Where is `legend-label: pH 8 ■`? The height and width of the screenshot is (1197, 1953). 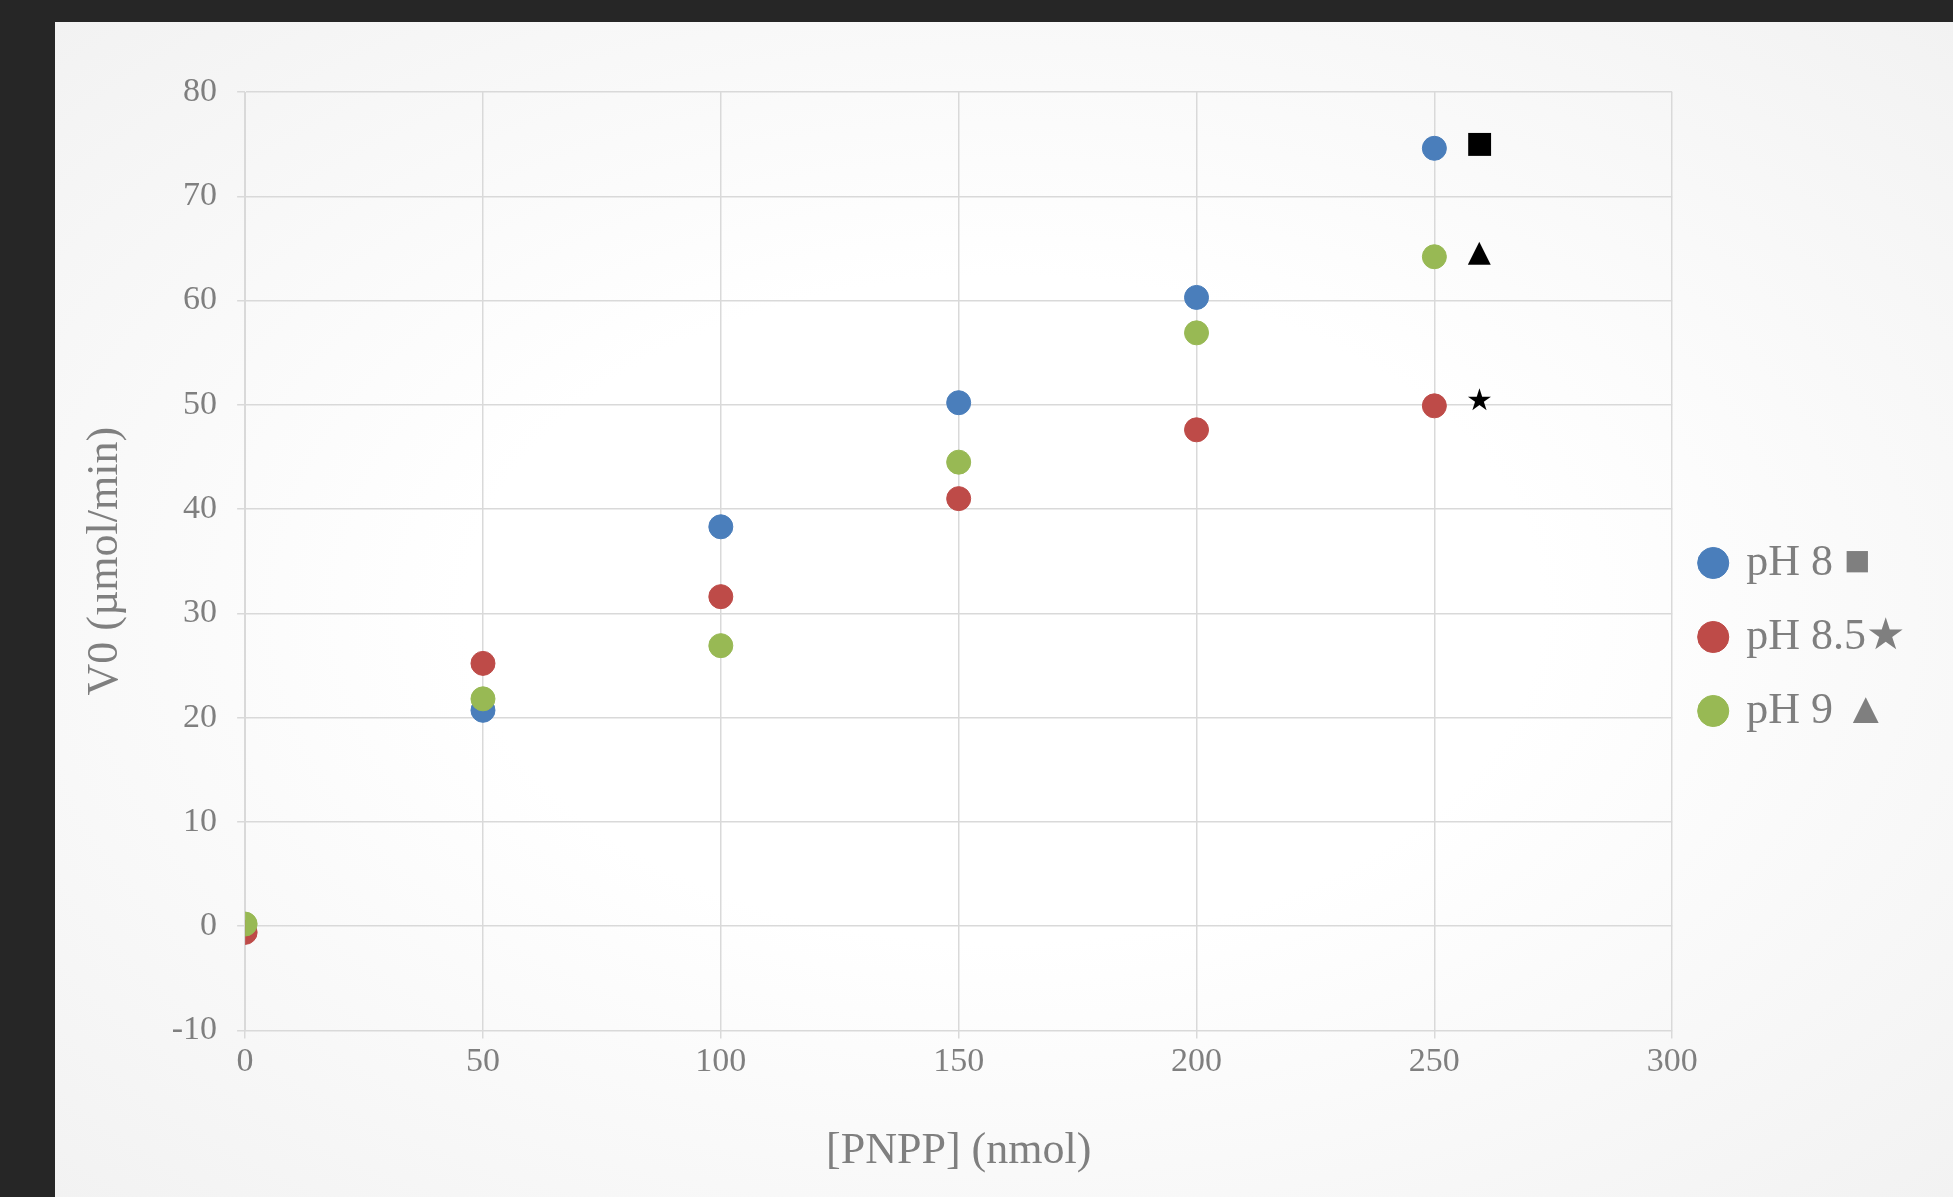
legend-label: pH 8 ■ is located at coordinates (1808, 560).